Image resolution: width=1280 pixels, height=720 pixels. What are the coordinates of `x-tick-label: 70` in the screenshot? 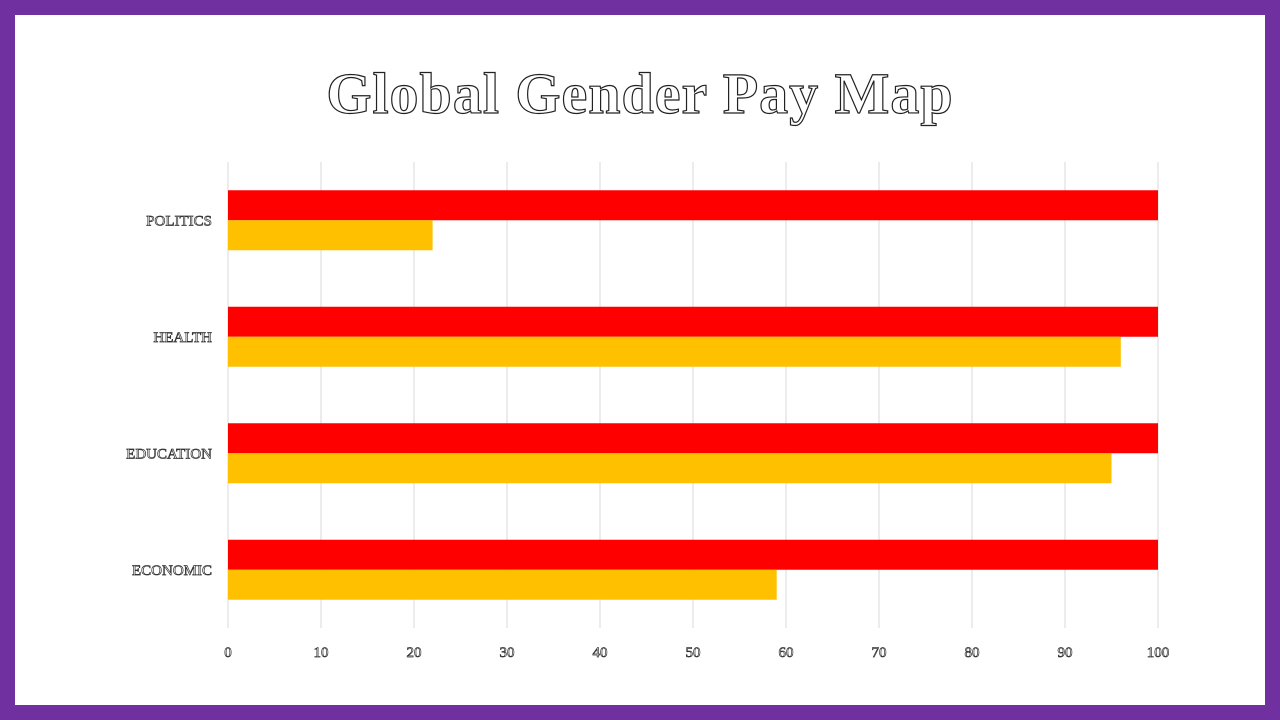 It's located at (879, 653).